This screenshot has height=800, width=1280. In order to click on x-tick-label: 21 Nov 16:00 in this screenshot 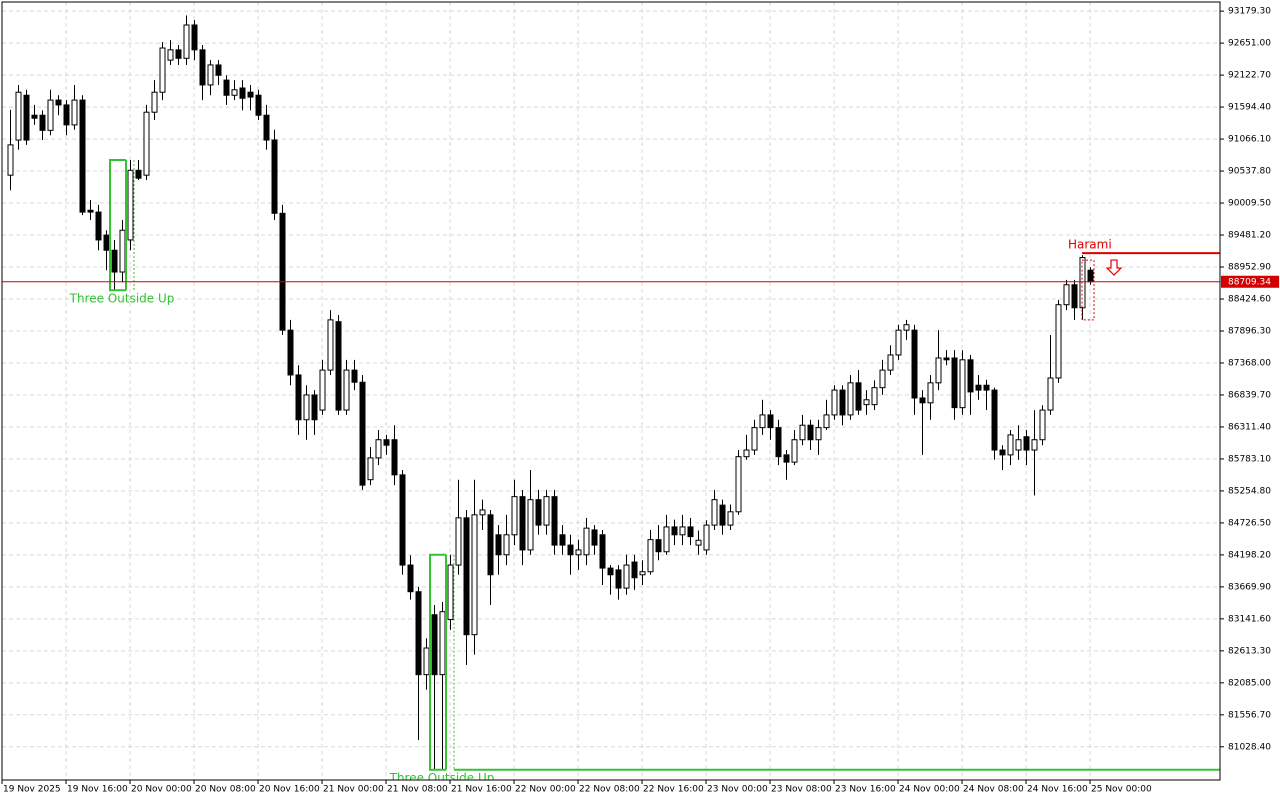, I will do `click(481, 790)`.